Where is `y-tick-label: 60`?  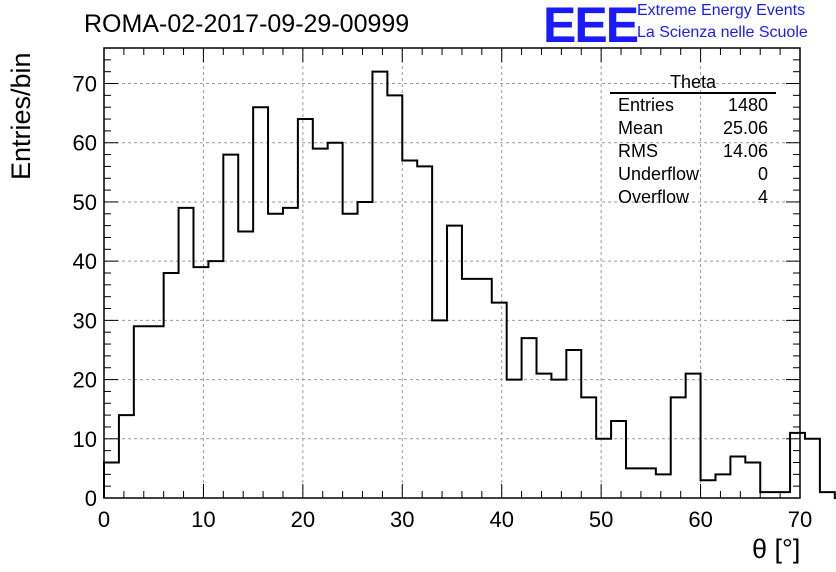 y-tick-label: 60 is located at coordinates (85, 143).